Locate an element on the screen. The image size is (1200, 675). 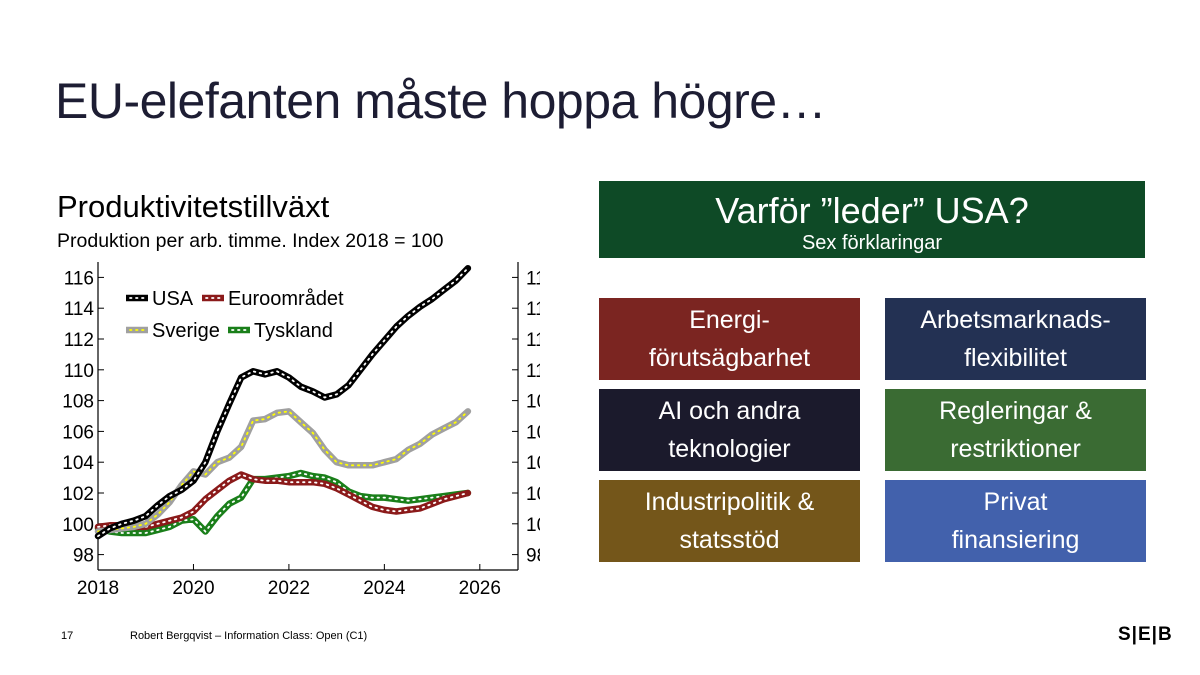
page-number: 17 is located at coordinates (67, 636).